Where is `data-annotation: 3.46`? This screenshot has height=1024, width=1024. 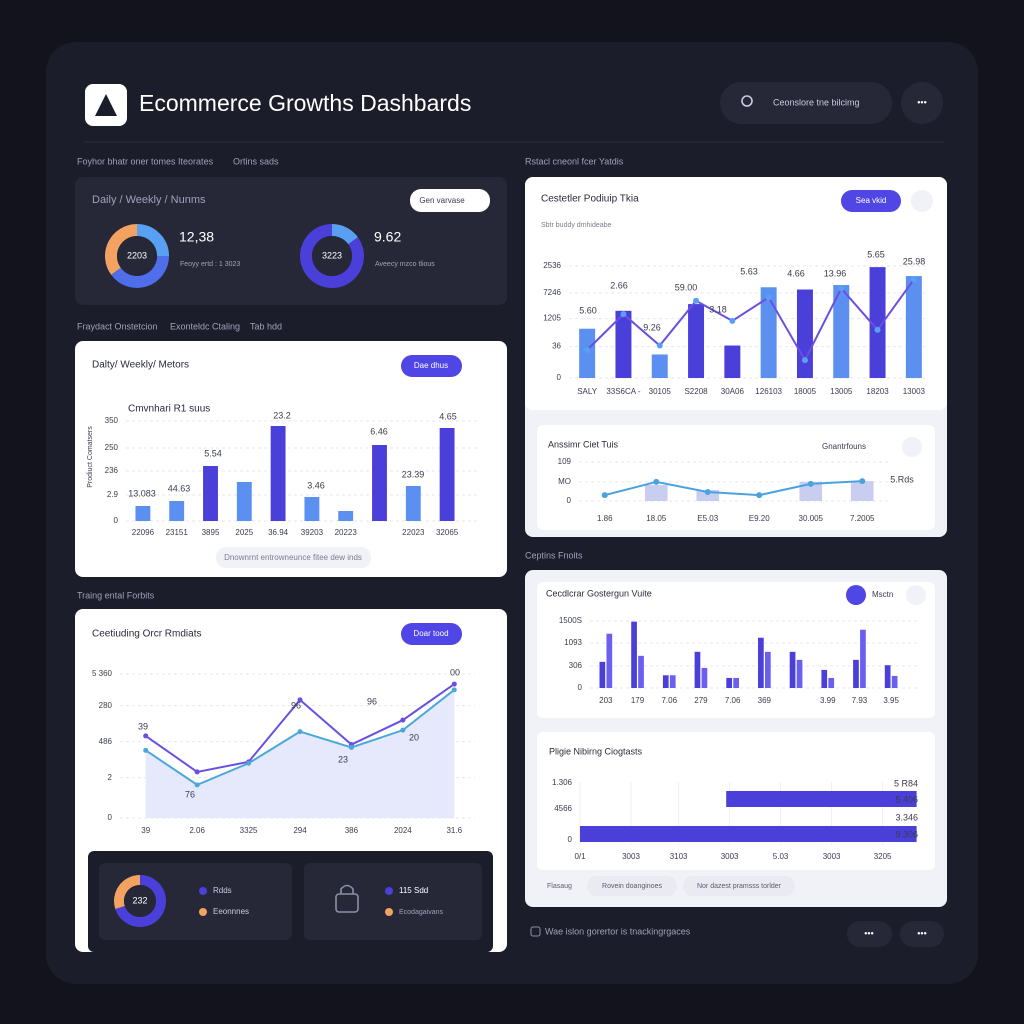
data-annotation: 3.46 is located at coordinates (316, 485).